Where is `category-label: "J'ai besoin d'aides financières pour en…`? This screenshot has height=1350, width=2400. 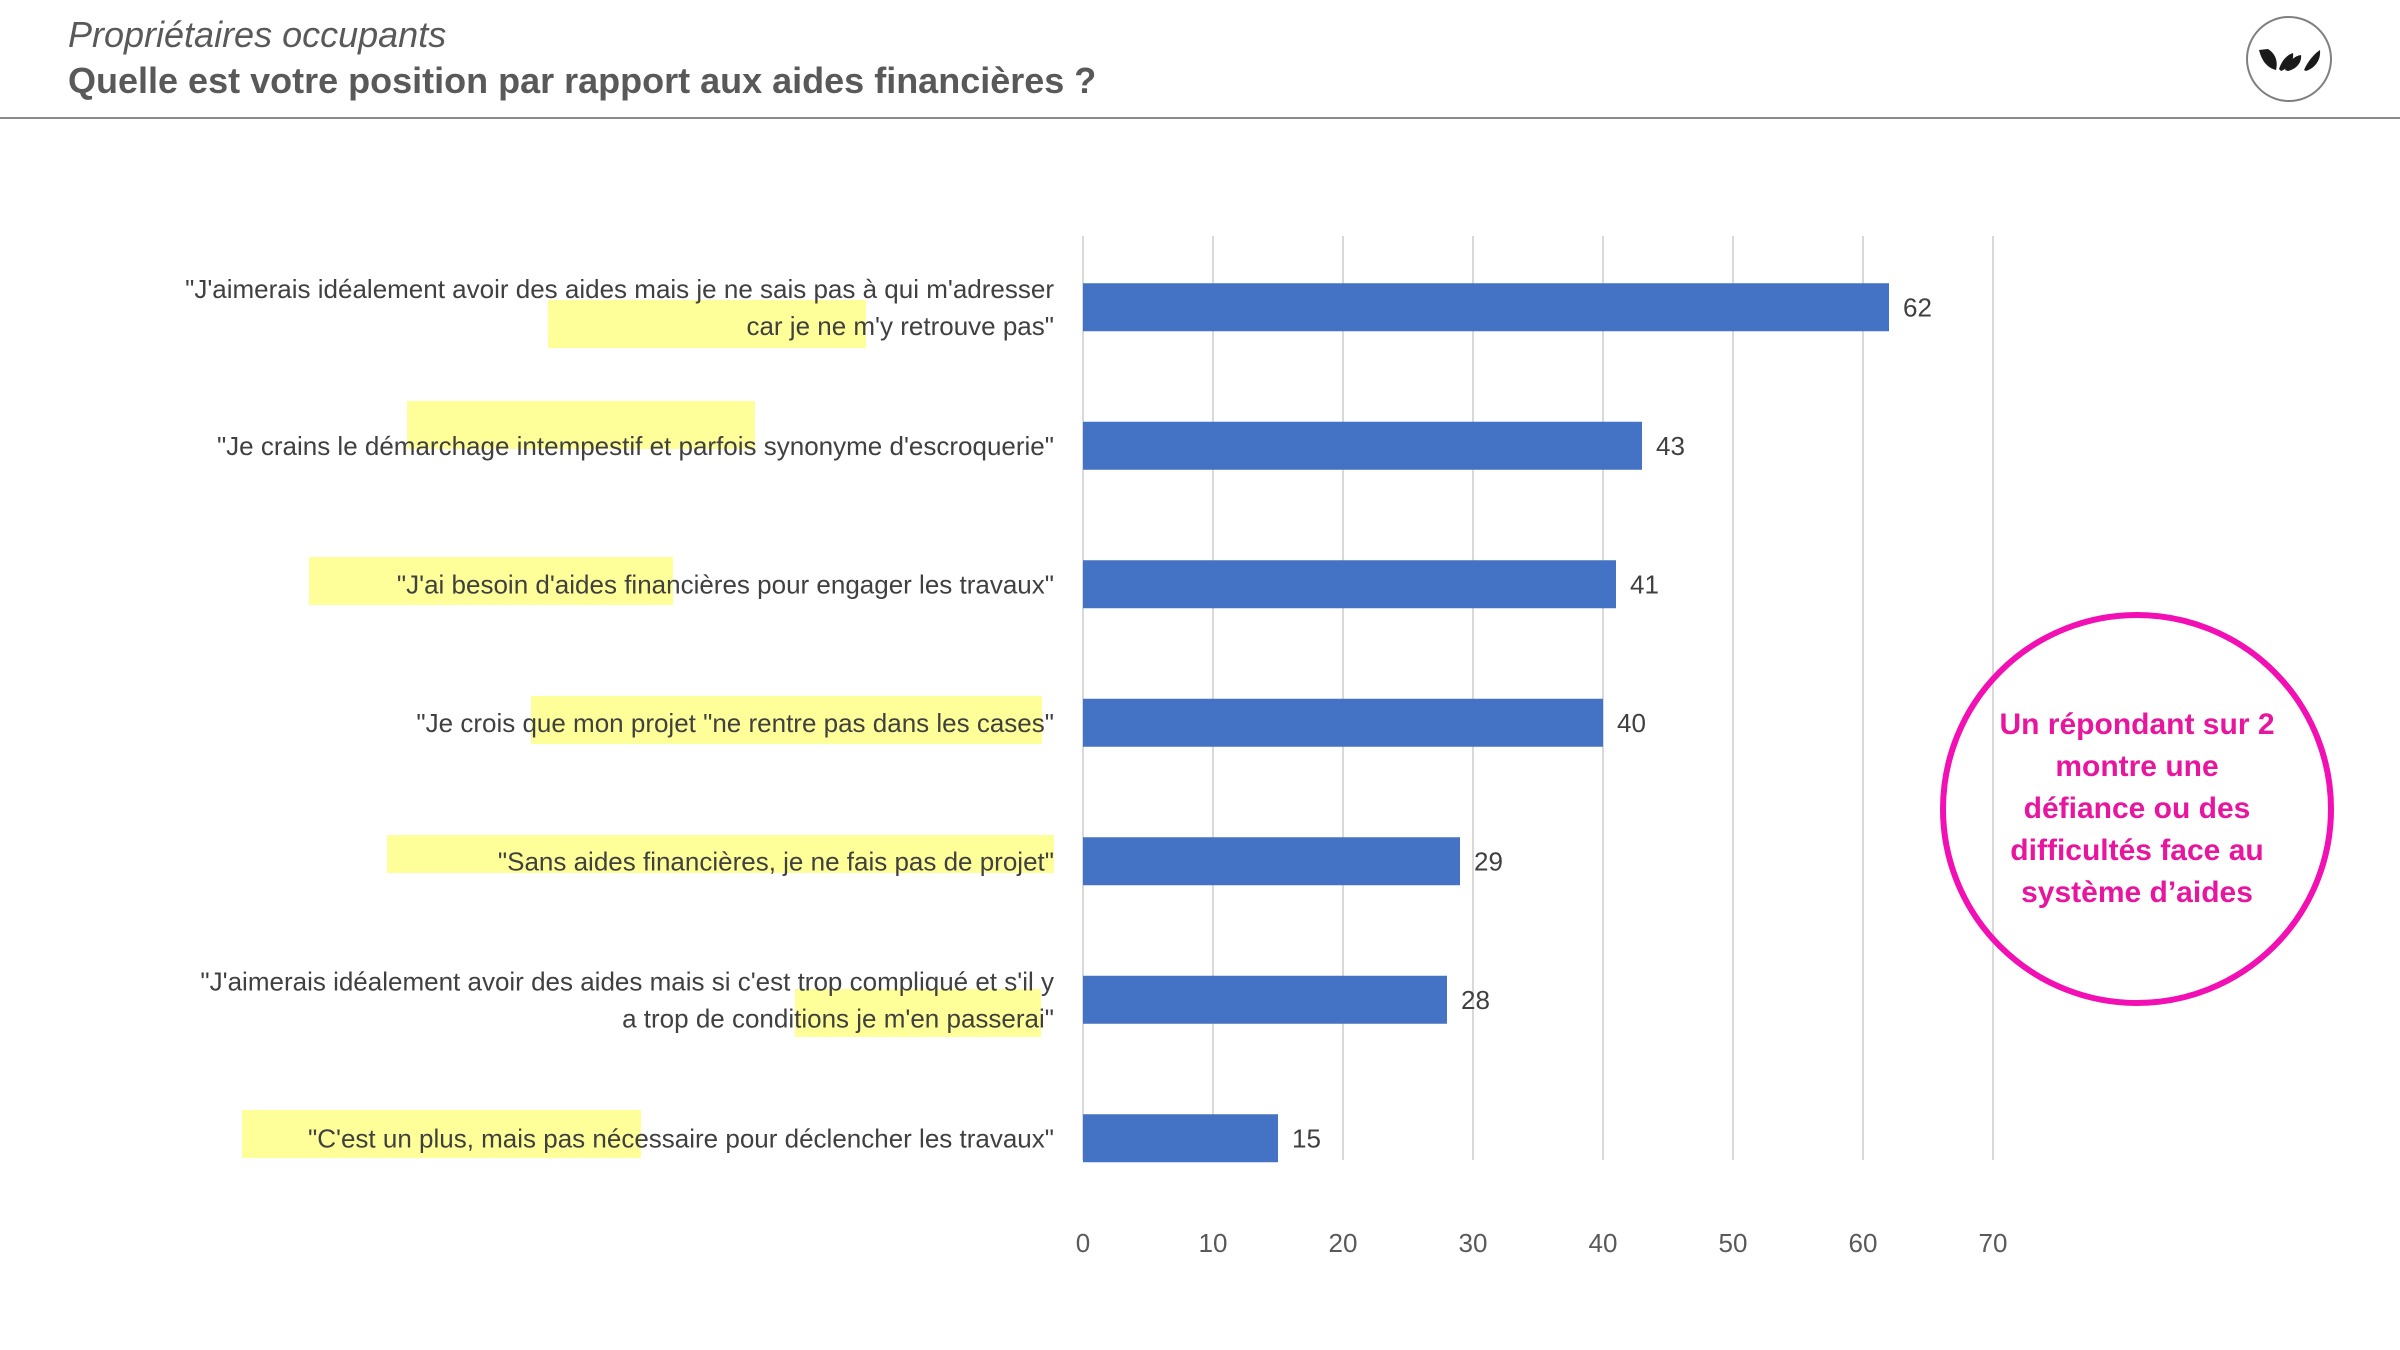 category-label: "J'ai besoin d'aides financières pour en… is located at coordinates (725, 584).